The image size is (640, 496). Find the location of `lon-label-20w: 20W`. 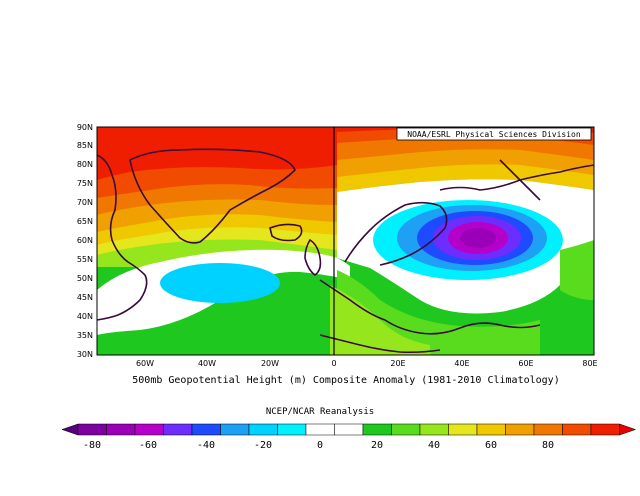

lon-label-20w: 20W is located at coordinates (270, 363).